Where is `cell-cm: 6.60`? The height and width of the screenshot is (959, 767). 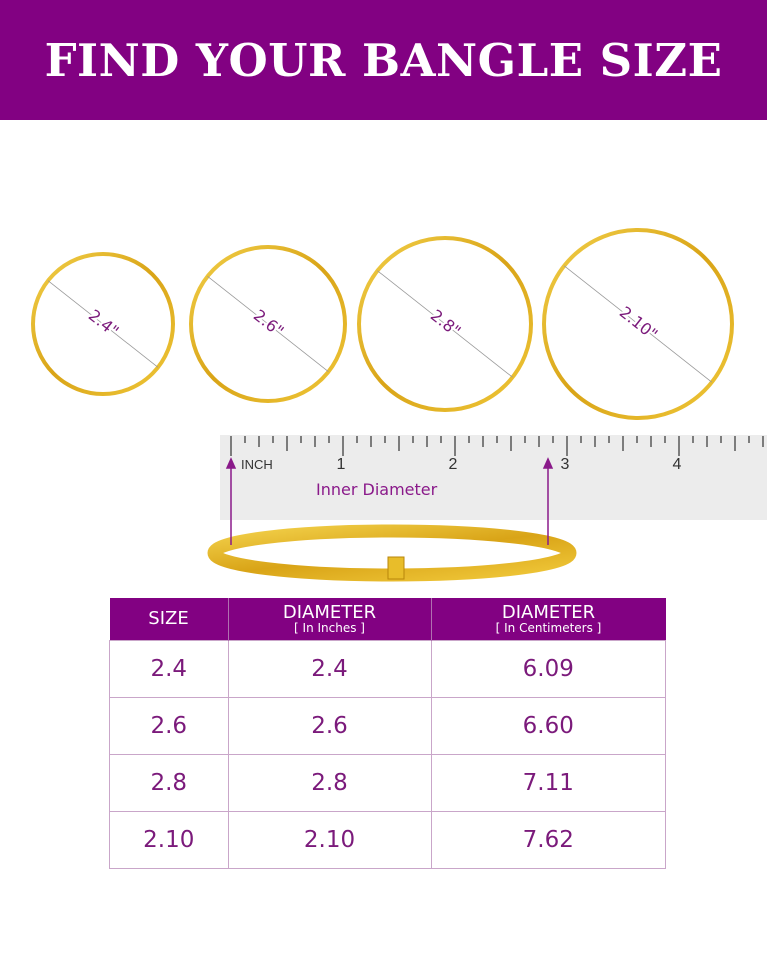
cell-cm: 6.60 is located at coordinates (548, 726).